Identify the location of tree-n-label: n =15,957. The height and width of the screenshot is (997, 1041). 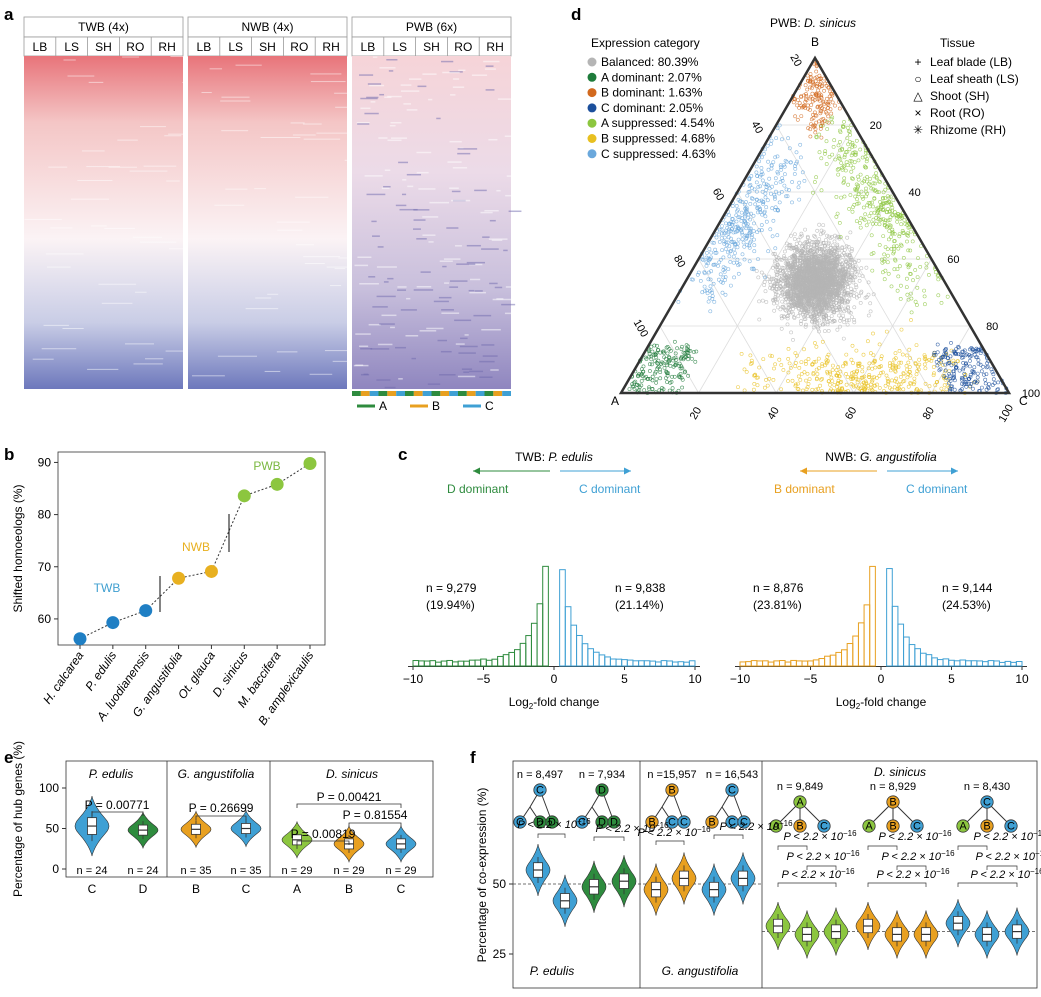
(671, 775).